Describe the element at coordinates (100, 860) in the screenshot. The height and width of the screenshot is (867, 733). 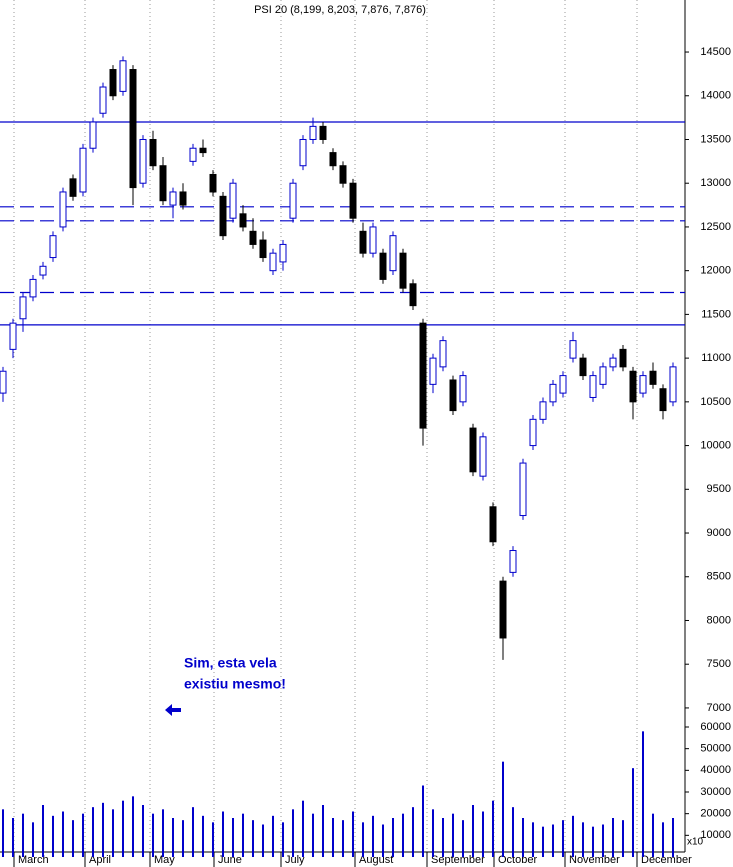
I see `x-tick-label: April` at that location.